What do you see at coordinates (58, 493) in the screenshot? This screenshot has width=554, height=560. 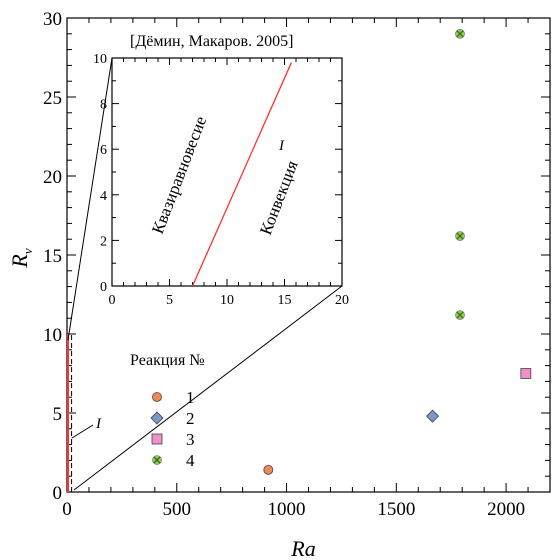 I see `y-tick-label: 0` at bounding box center [58, 493].